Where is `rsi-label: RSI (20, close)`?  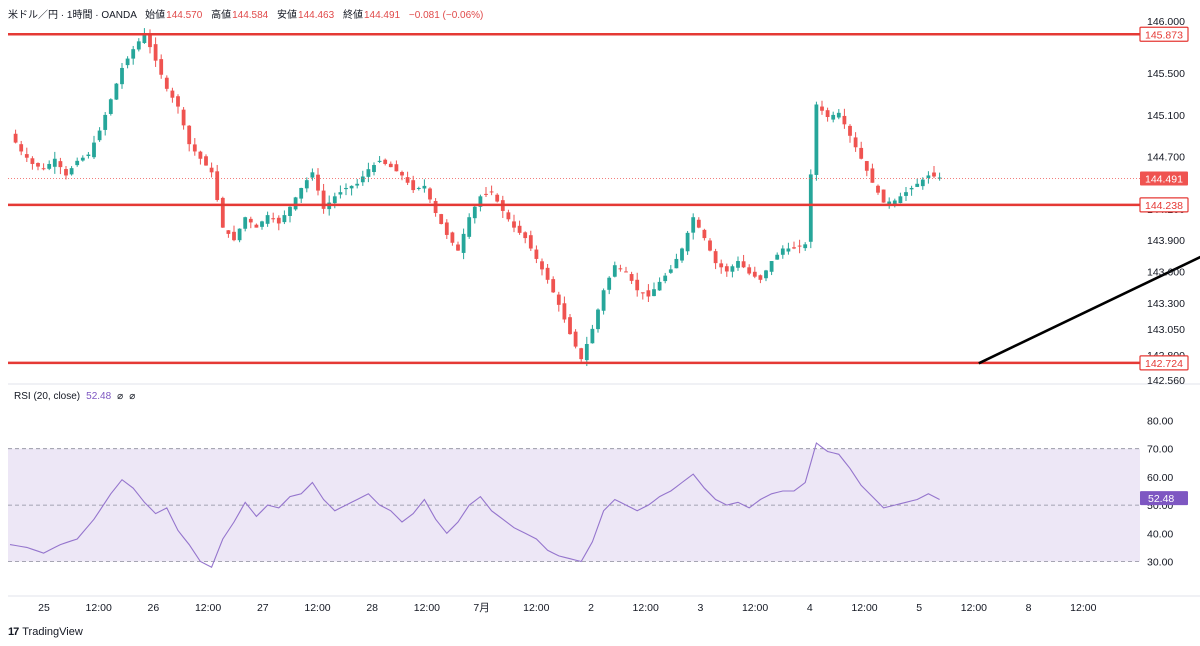 rsi-label: RSI (20, close) is located at coordinates (47, 396).